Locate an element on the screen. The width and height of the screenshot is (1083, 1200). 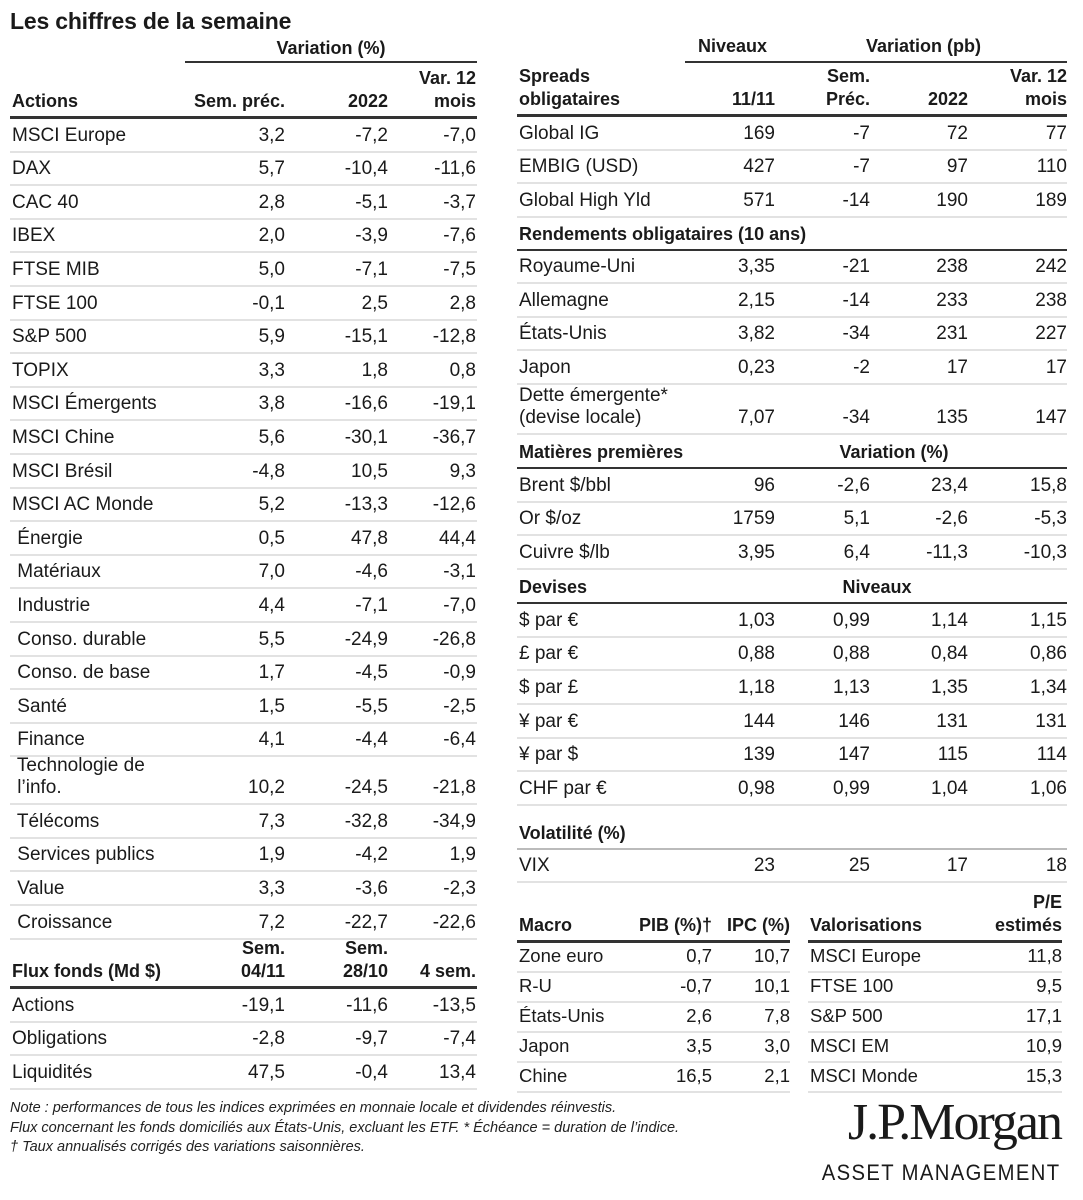
cell-value: 97 is located at coordinates (957, 166).